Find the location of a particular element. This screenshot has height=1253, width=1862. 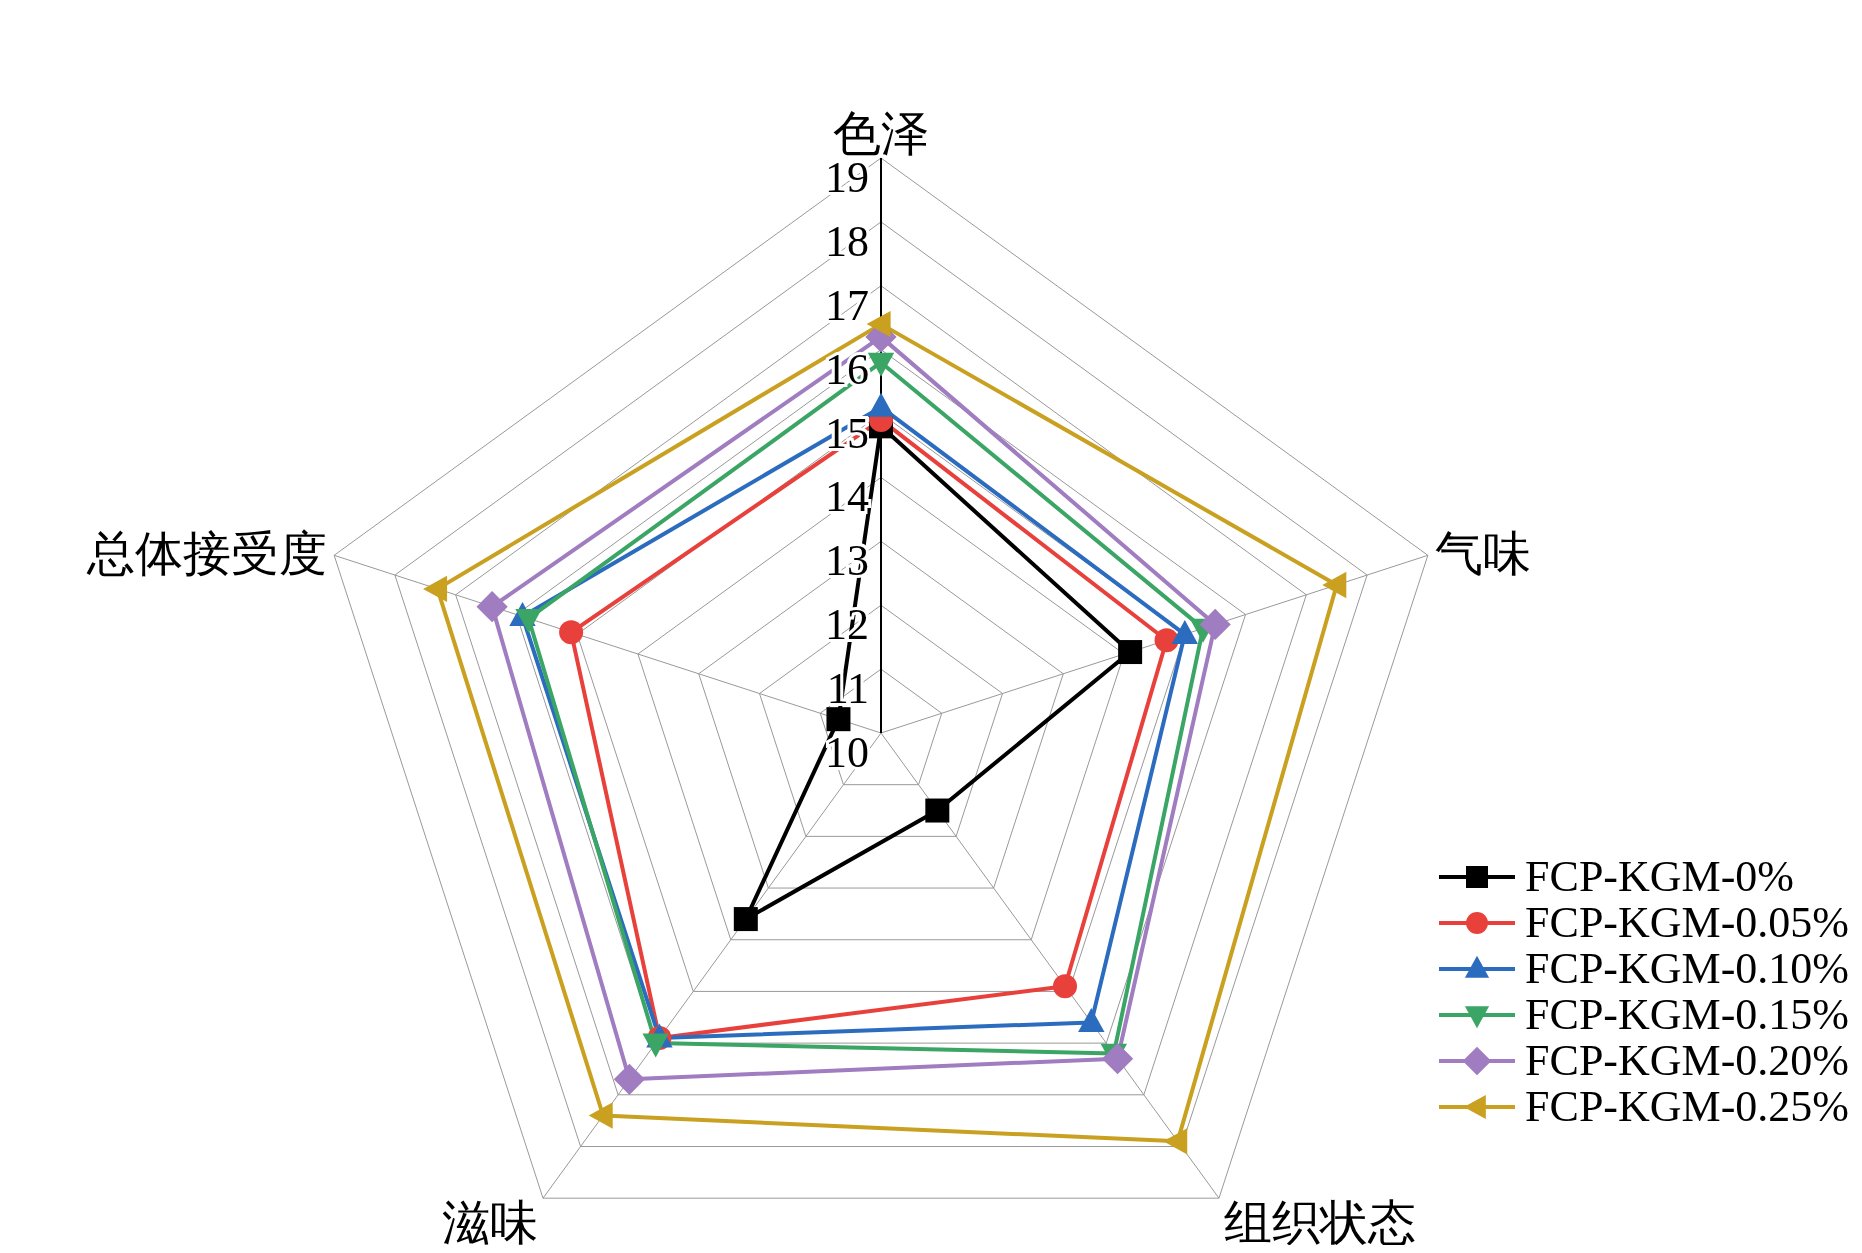

spoke-label: 气味 is located at coordinates (1483, 553).